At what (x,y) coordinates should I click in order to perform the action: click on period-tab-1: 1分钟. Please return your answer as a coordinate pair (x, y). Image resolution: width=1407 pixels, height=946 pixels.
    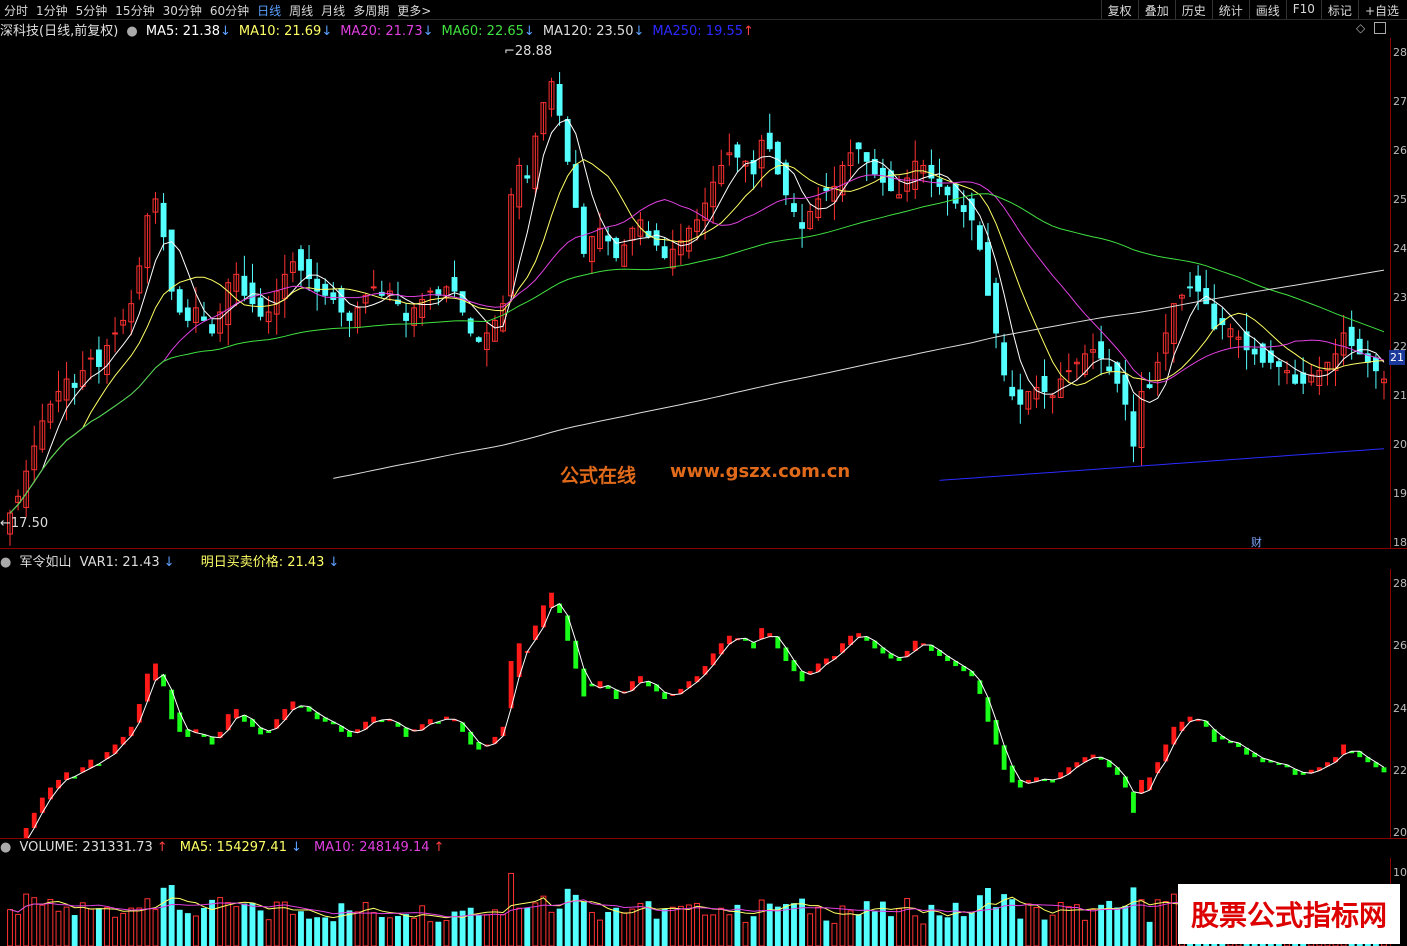
    Looking at the image, I should click on (52, 11).